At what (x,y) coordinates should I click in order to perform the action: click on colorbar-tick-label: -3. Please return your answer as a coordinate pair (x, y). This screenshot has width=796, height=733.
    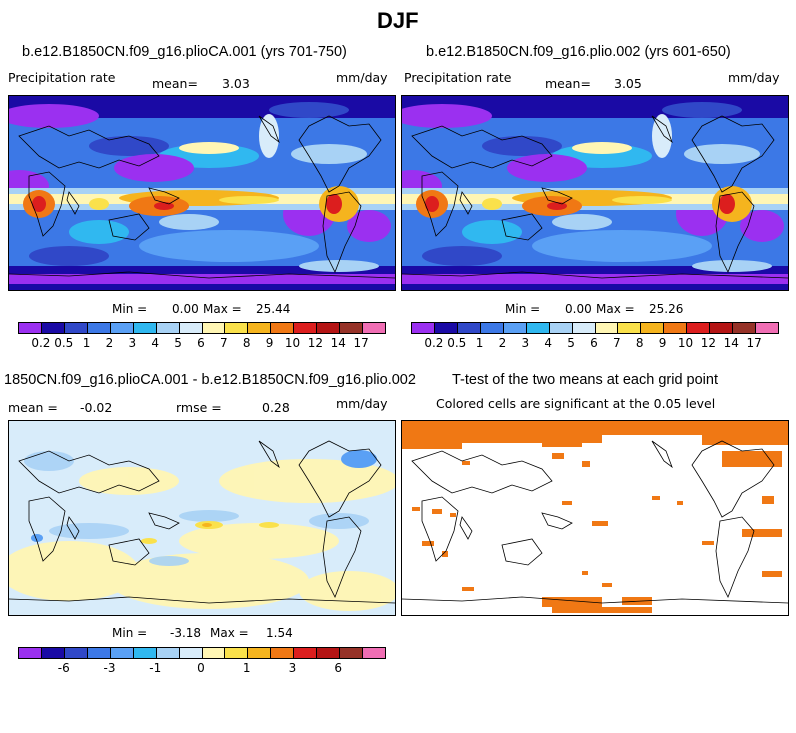
    Looking at the image, I should click on (109, 668).